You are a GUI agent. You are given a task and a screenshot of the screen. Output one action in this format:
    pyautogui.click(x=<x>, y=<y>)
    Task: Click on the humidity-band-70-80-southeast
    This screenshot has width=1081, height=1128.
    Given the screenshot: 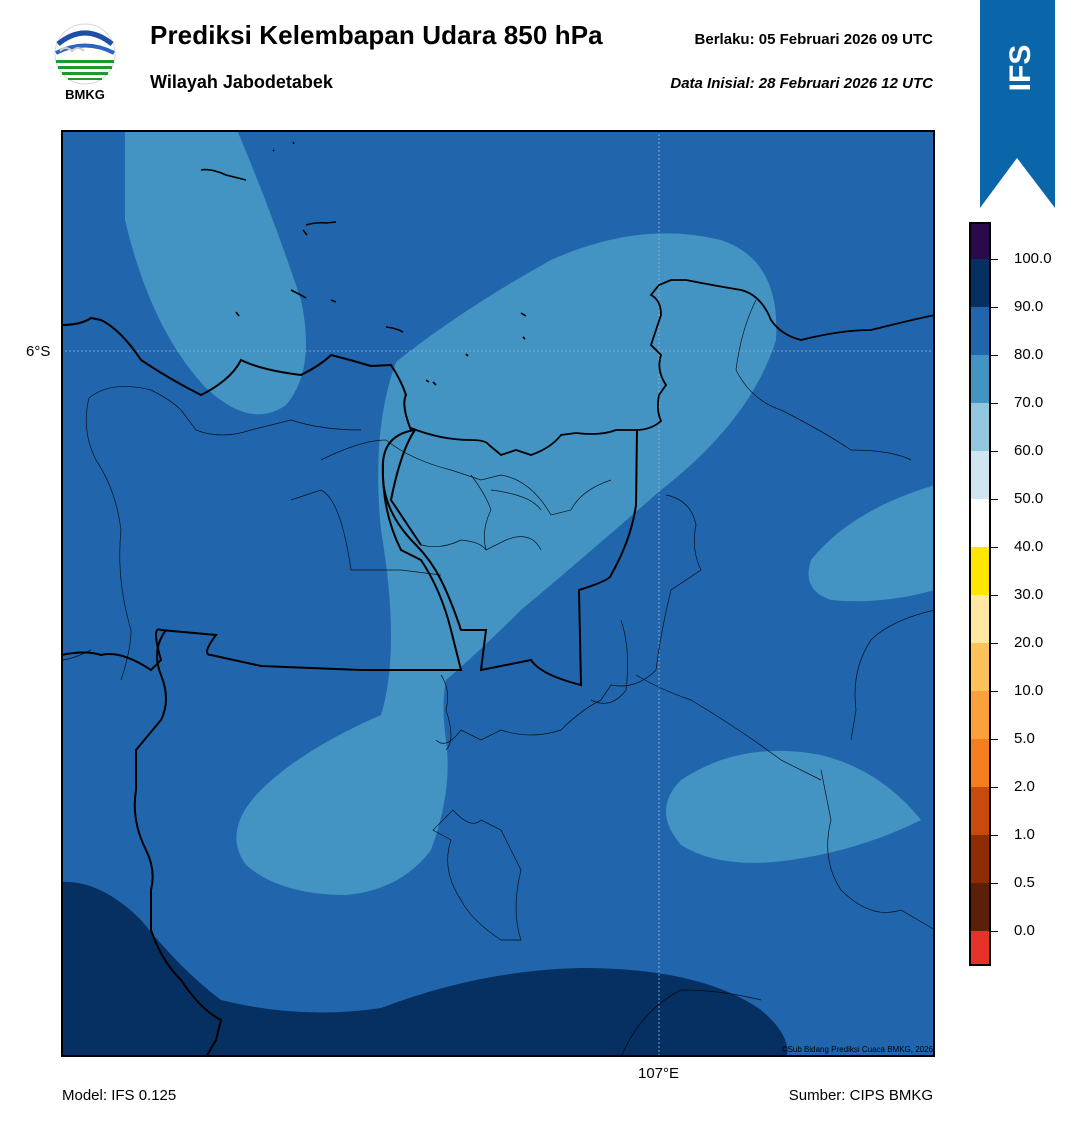 What is the action you would take?
    pyautogui.click(x=793, y=806)
    